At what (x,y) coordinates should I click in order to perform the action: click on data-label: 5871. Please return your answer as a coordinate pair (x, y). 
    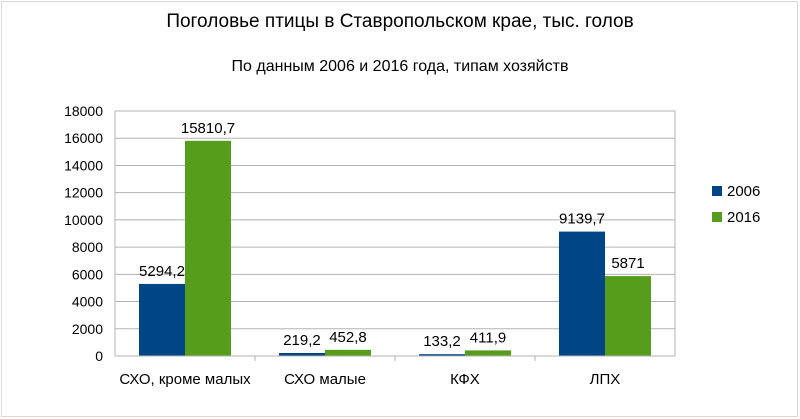
    Looking at the image, I should click on (627, 263).